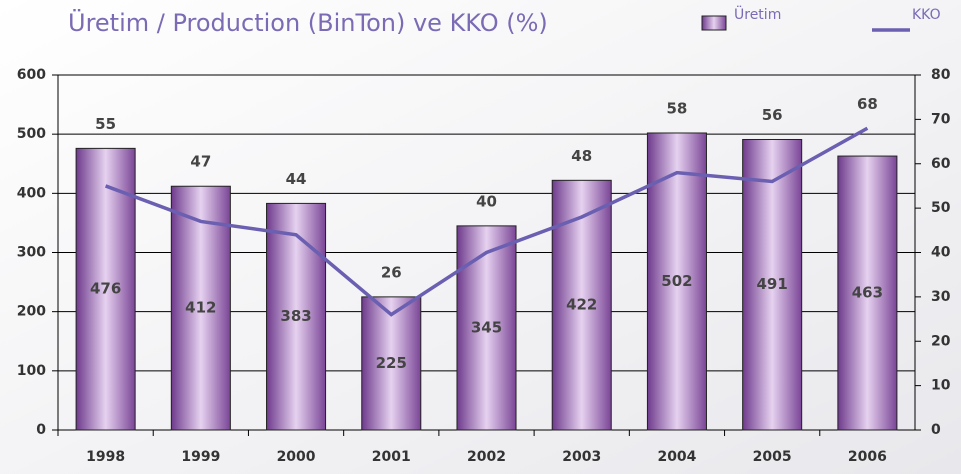  I want to click on y-tick-label: 100, so click(31, 371).